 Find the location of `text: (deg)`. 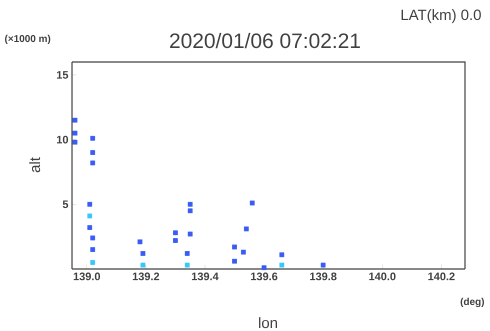

text: (deg) is located at coordinates (472, 302).